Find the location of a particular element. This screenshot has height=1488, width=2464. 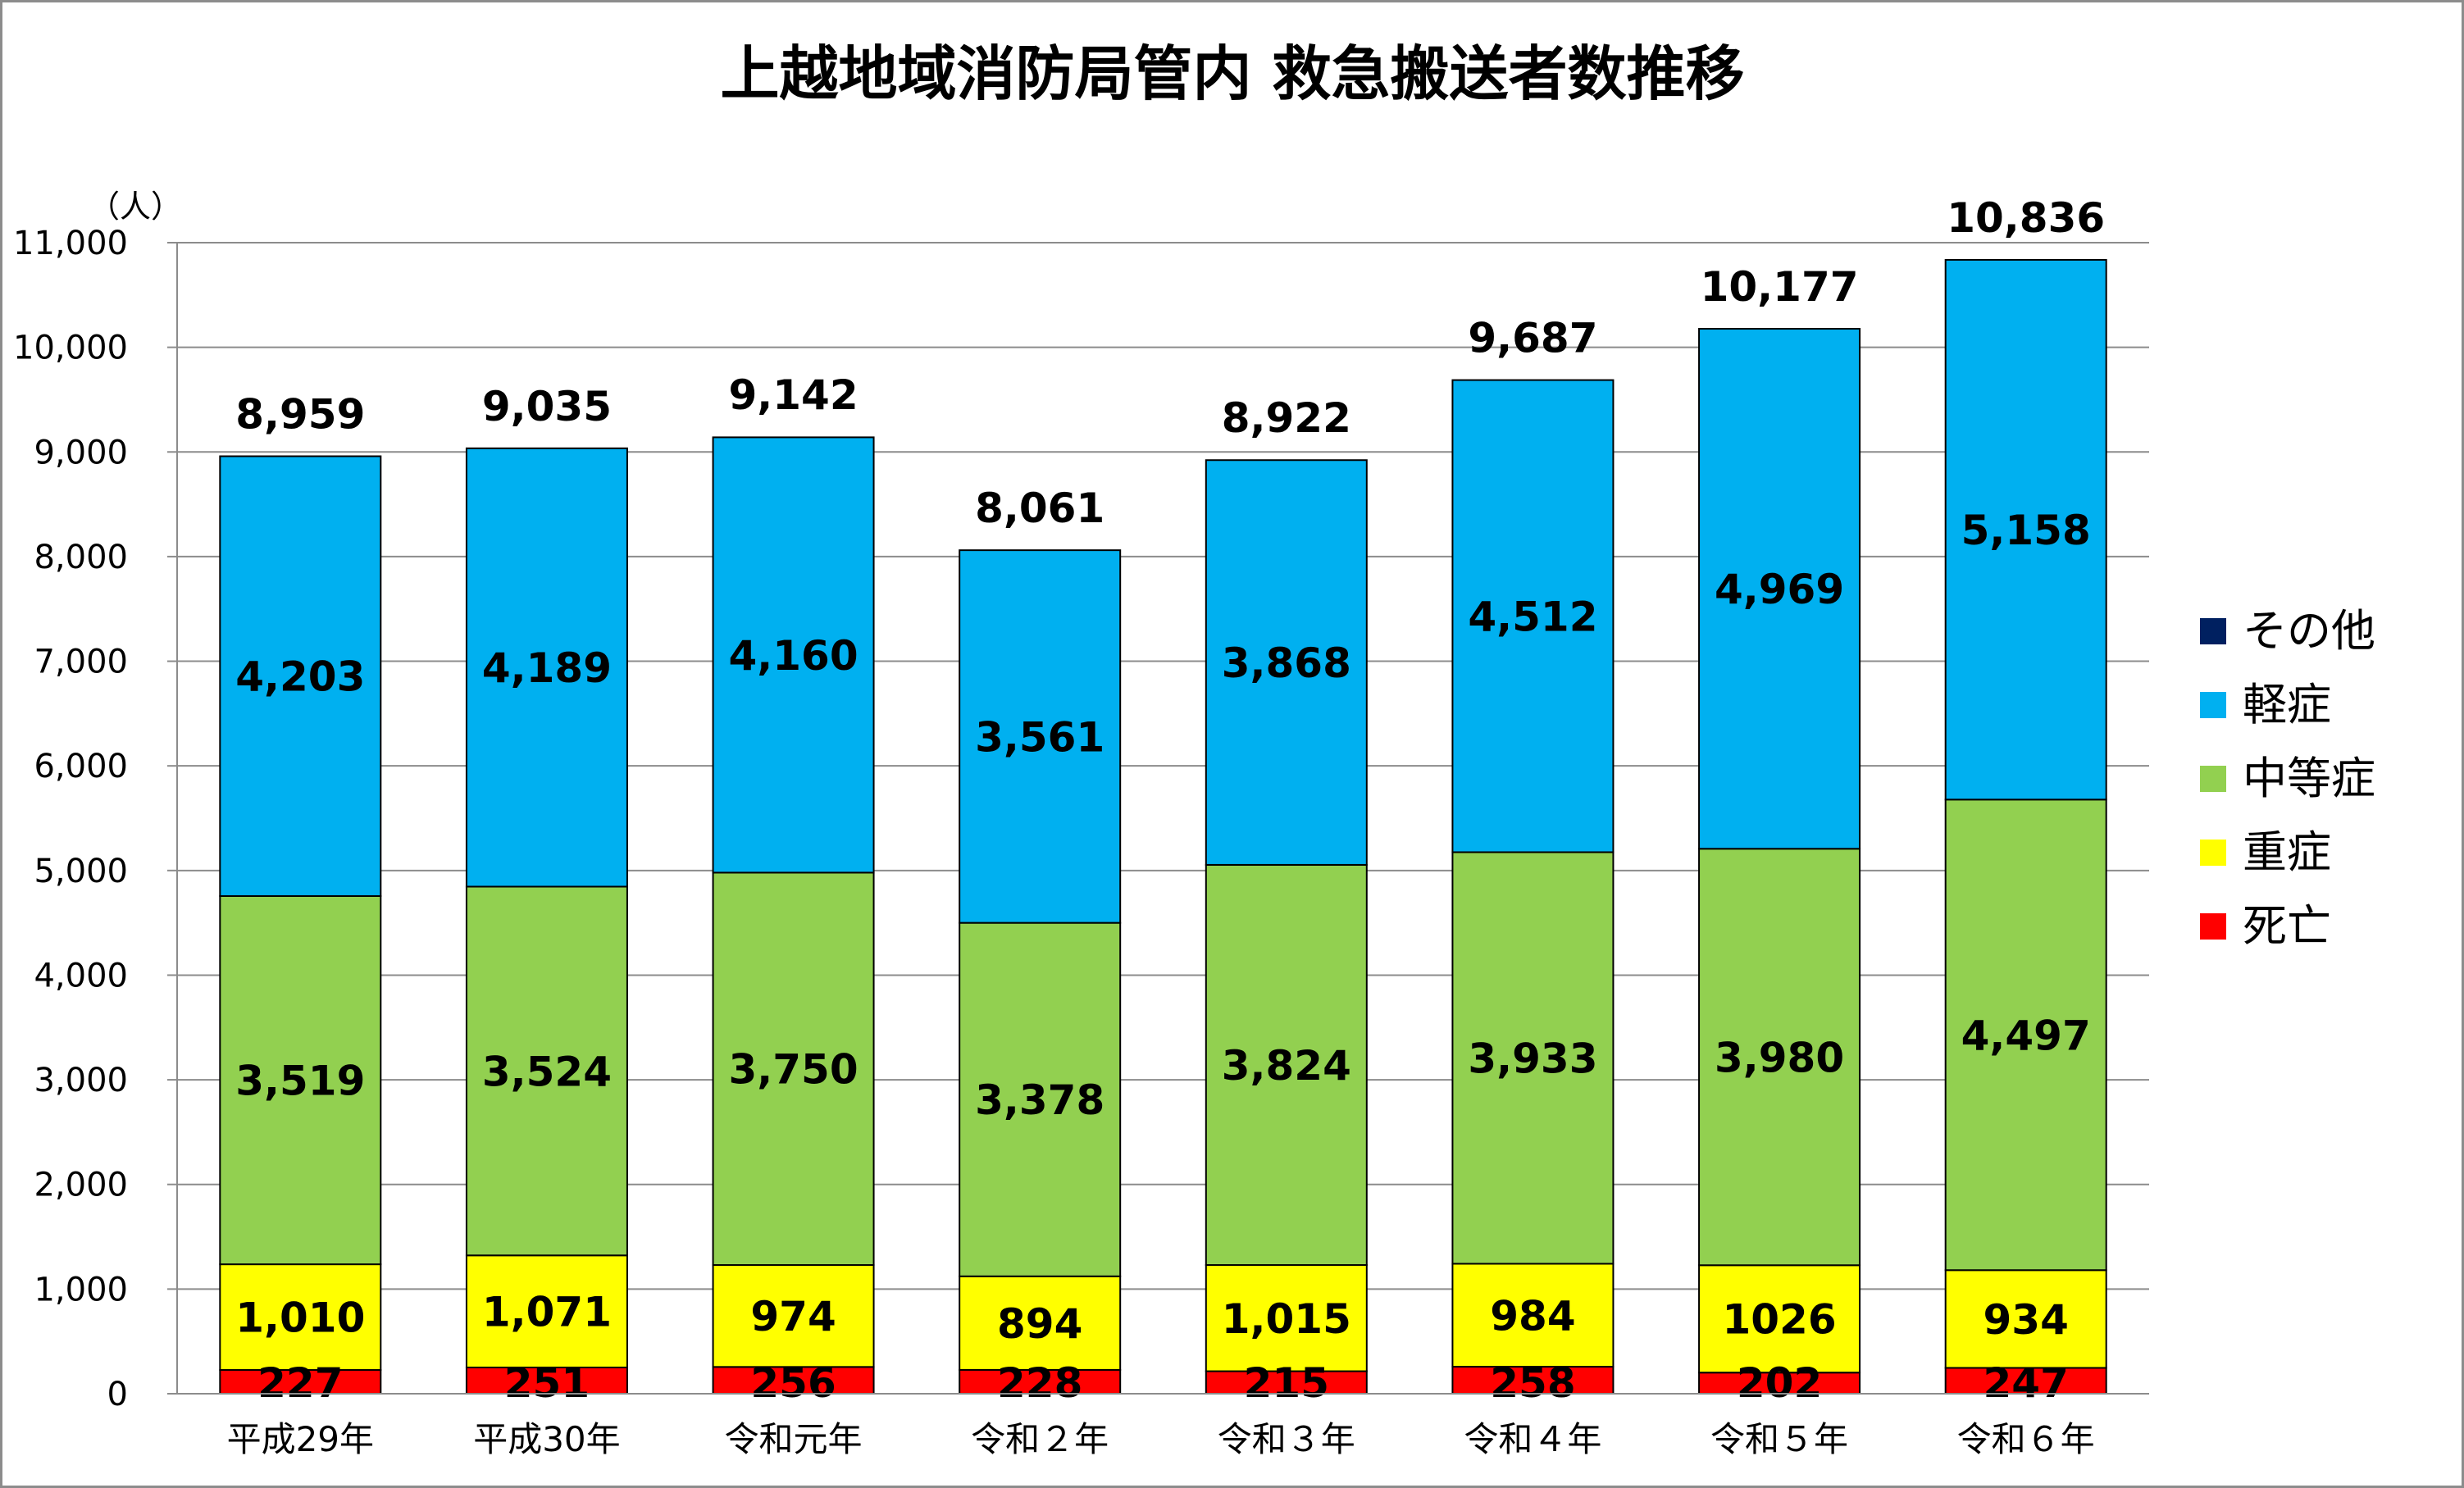

data-label: 3,378 is located at coordinates (1039, 1100).